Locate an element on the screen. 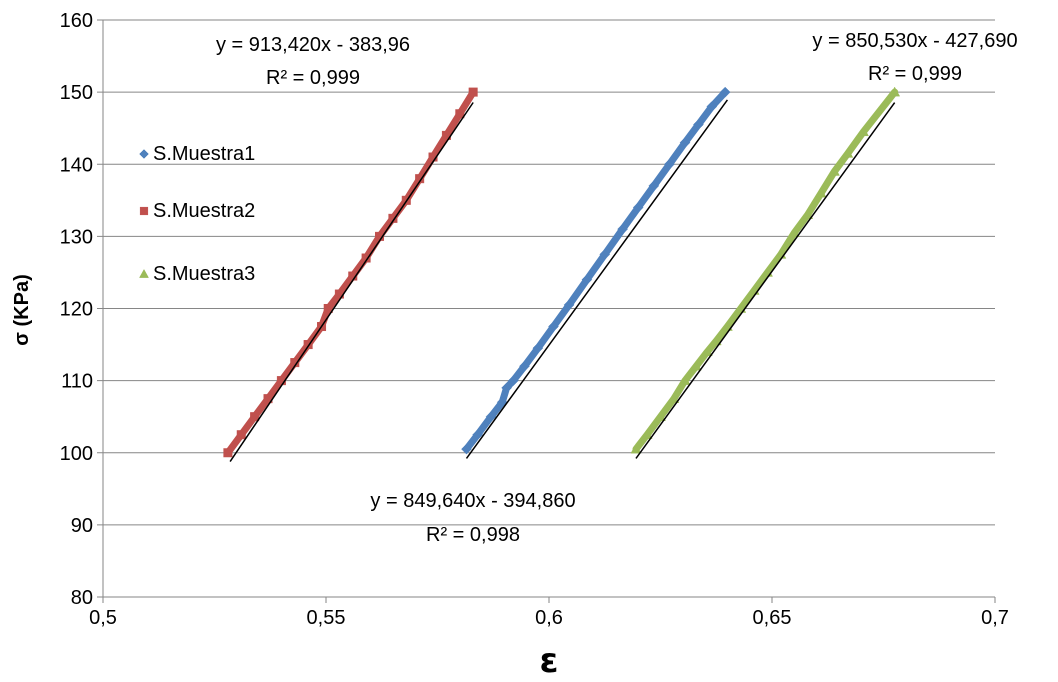 The height and width of the screenshot is (682, 1058). x-axis-title: ε is located at coordinates (549, 661).